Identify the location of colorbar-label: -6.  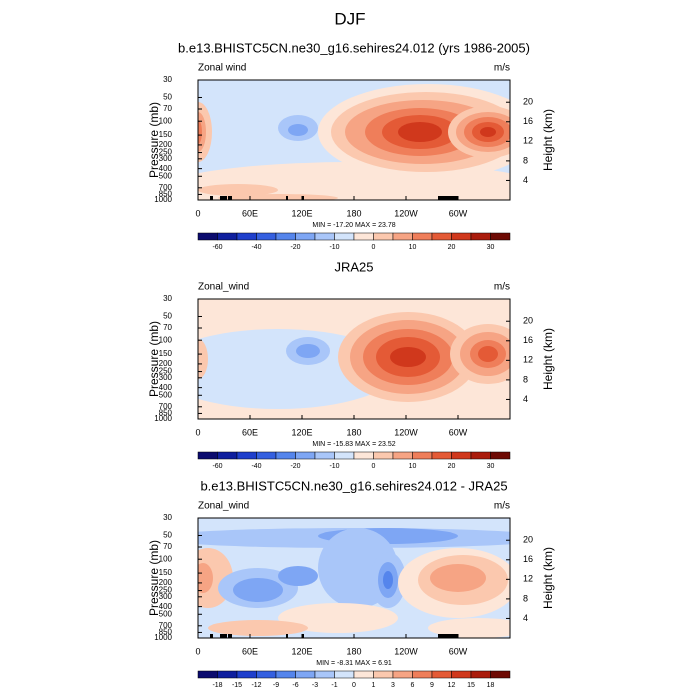
(295, 685).